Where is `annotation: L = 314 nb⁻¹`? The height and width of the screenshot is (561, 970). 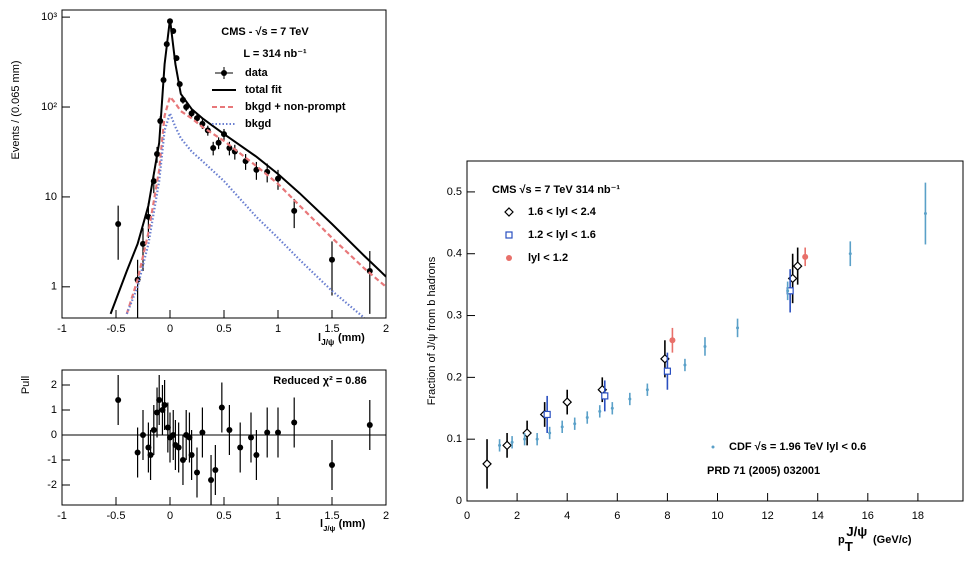
annotation: L = 314 nb⁻¹ is located at coordinates (275, 54).